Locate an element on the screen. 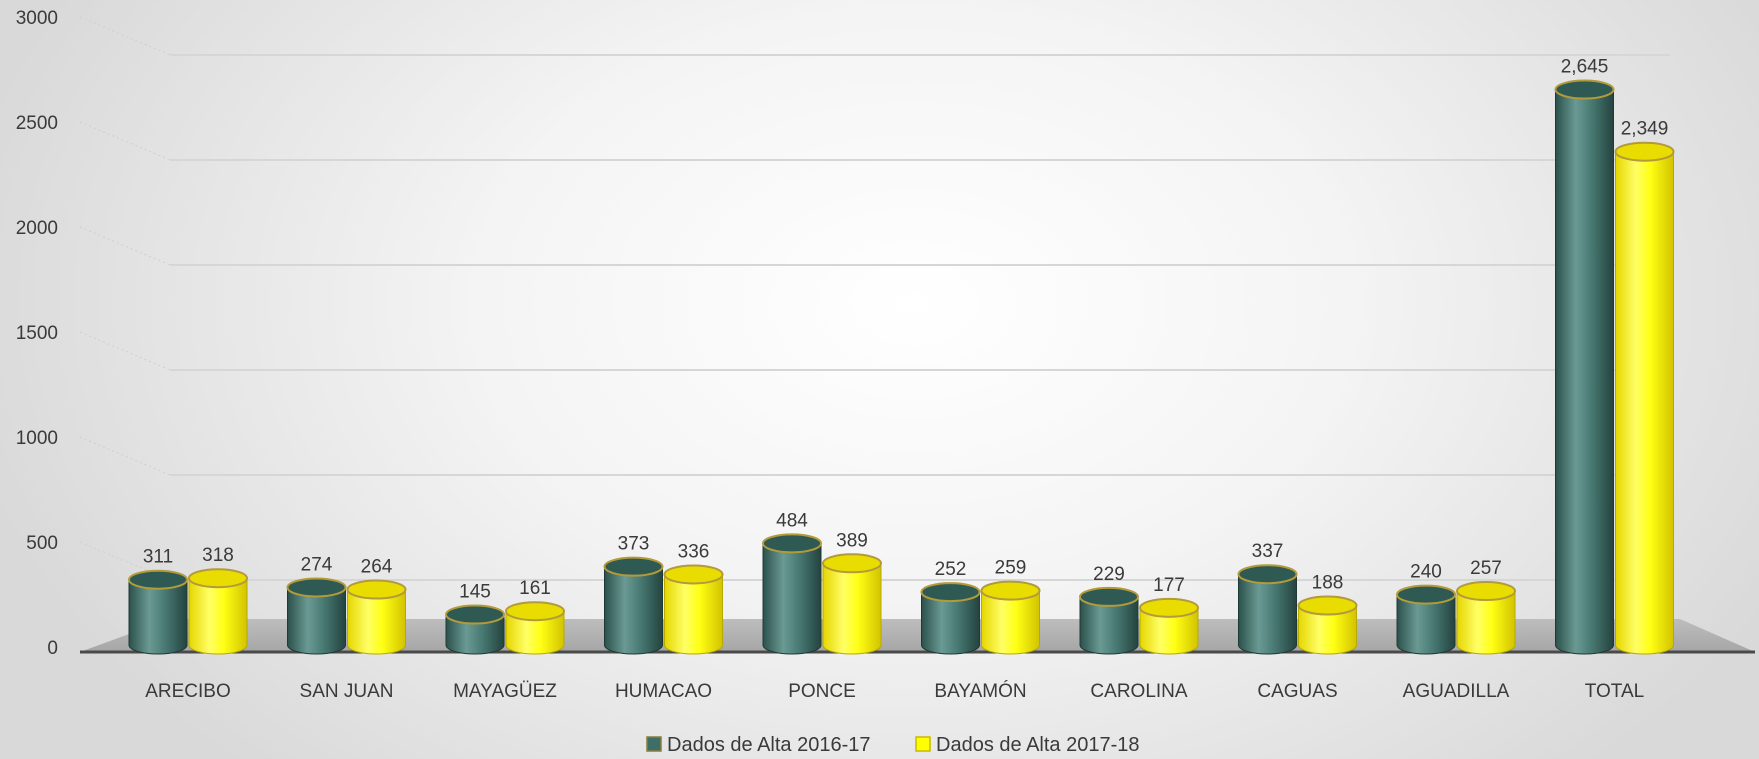  data-label: 229 is located at coordinates (1109, 574).